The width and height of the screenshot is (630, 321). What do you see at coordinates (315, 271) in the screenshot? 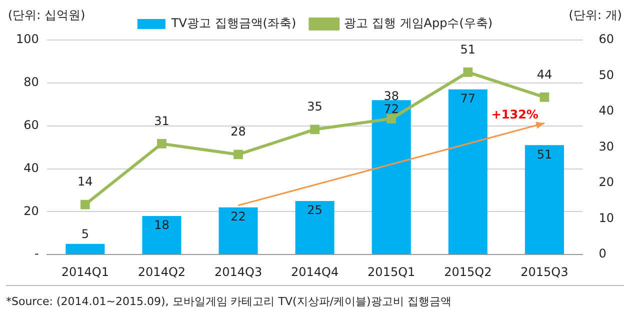
I see `x-tick-label: 2014Q4` at bounding box center [315, 271].